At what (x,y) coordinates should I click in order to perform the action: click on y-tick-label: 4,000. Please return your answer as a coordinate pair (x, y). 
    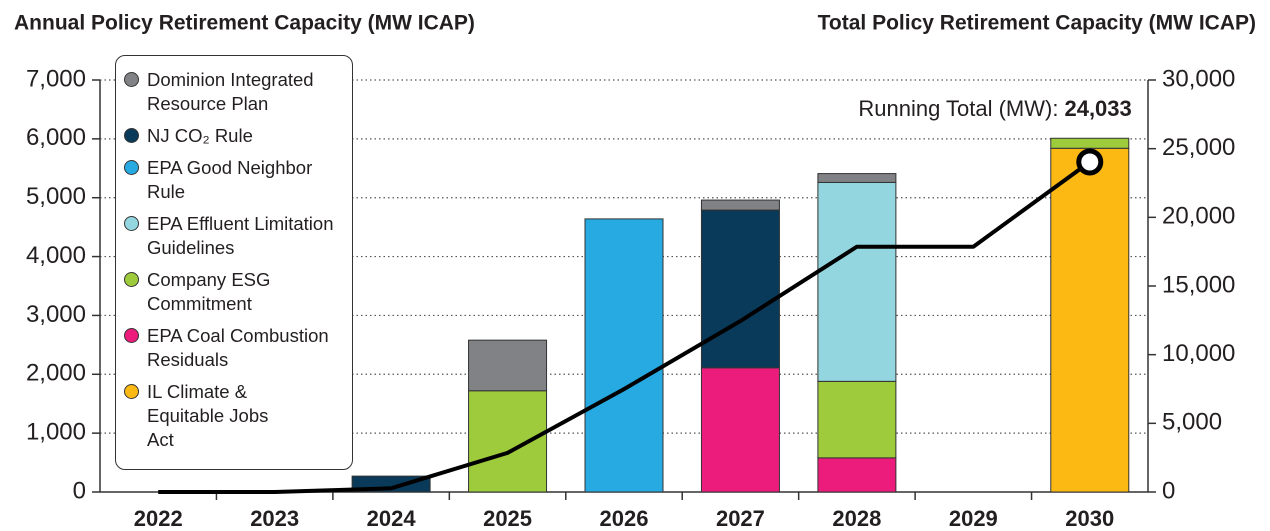
    Looking at the image, I should click on (56, 255).